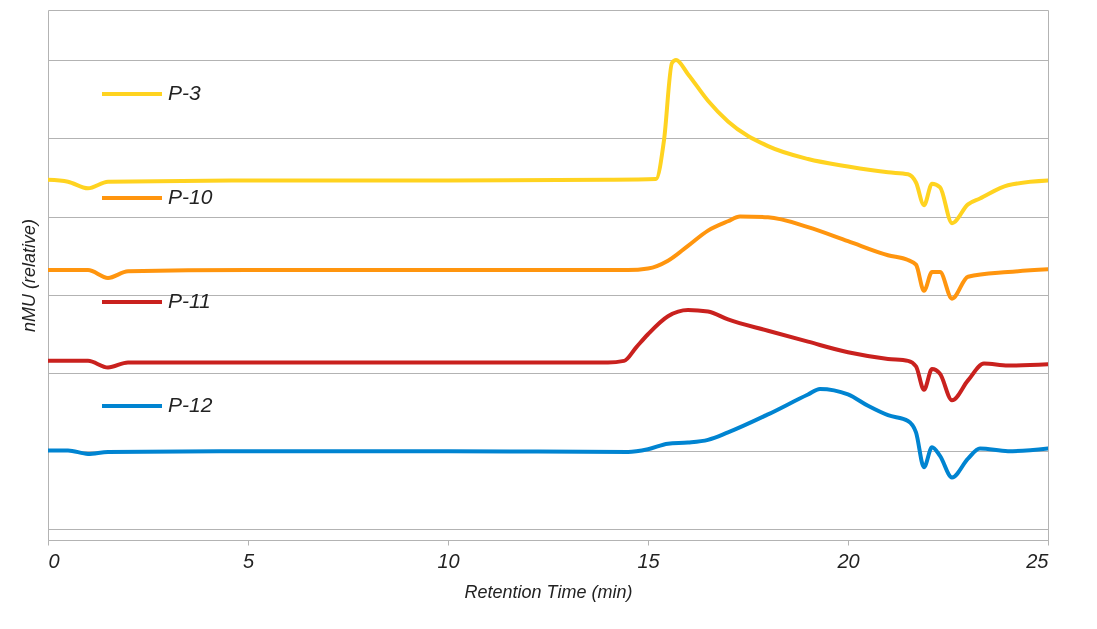 The height and width of the screenshot is (629, 1097). What do you see at coordinates (848, 560) in the screenshot?
I see `x-tick-label: 20` at bounding box center [848, 560].